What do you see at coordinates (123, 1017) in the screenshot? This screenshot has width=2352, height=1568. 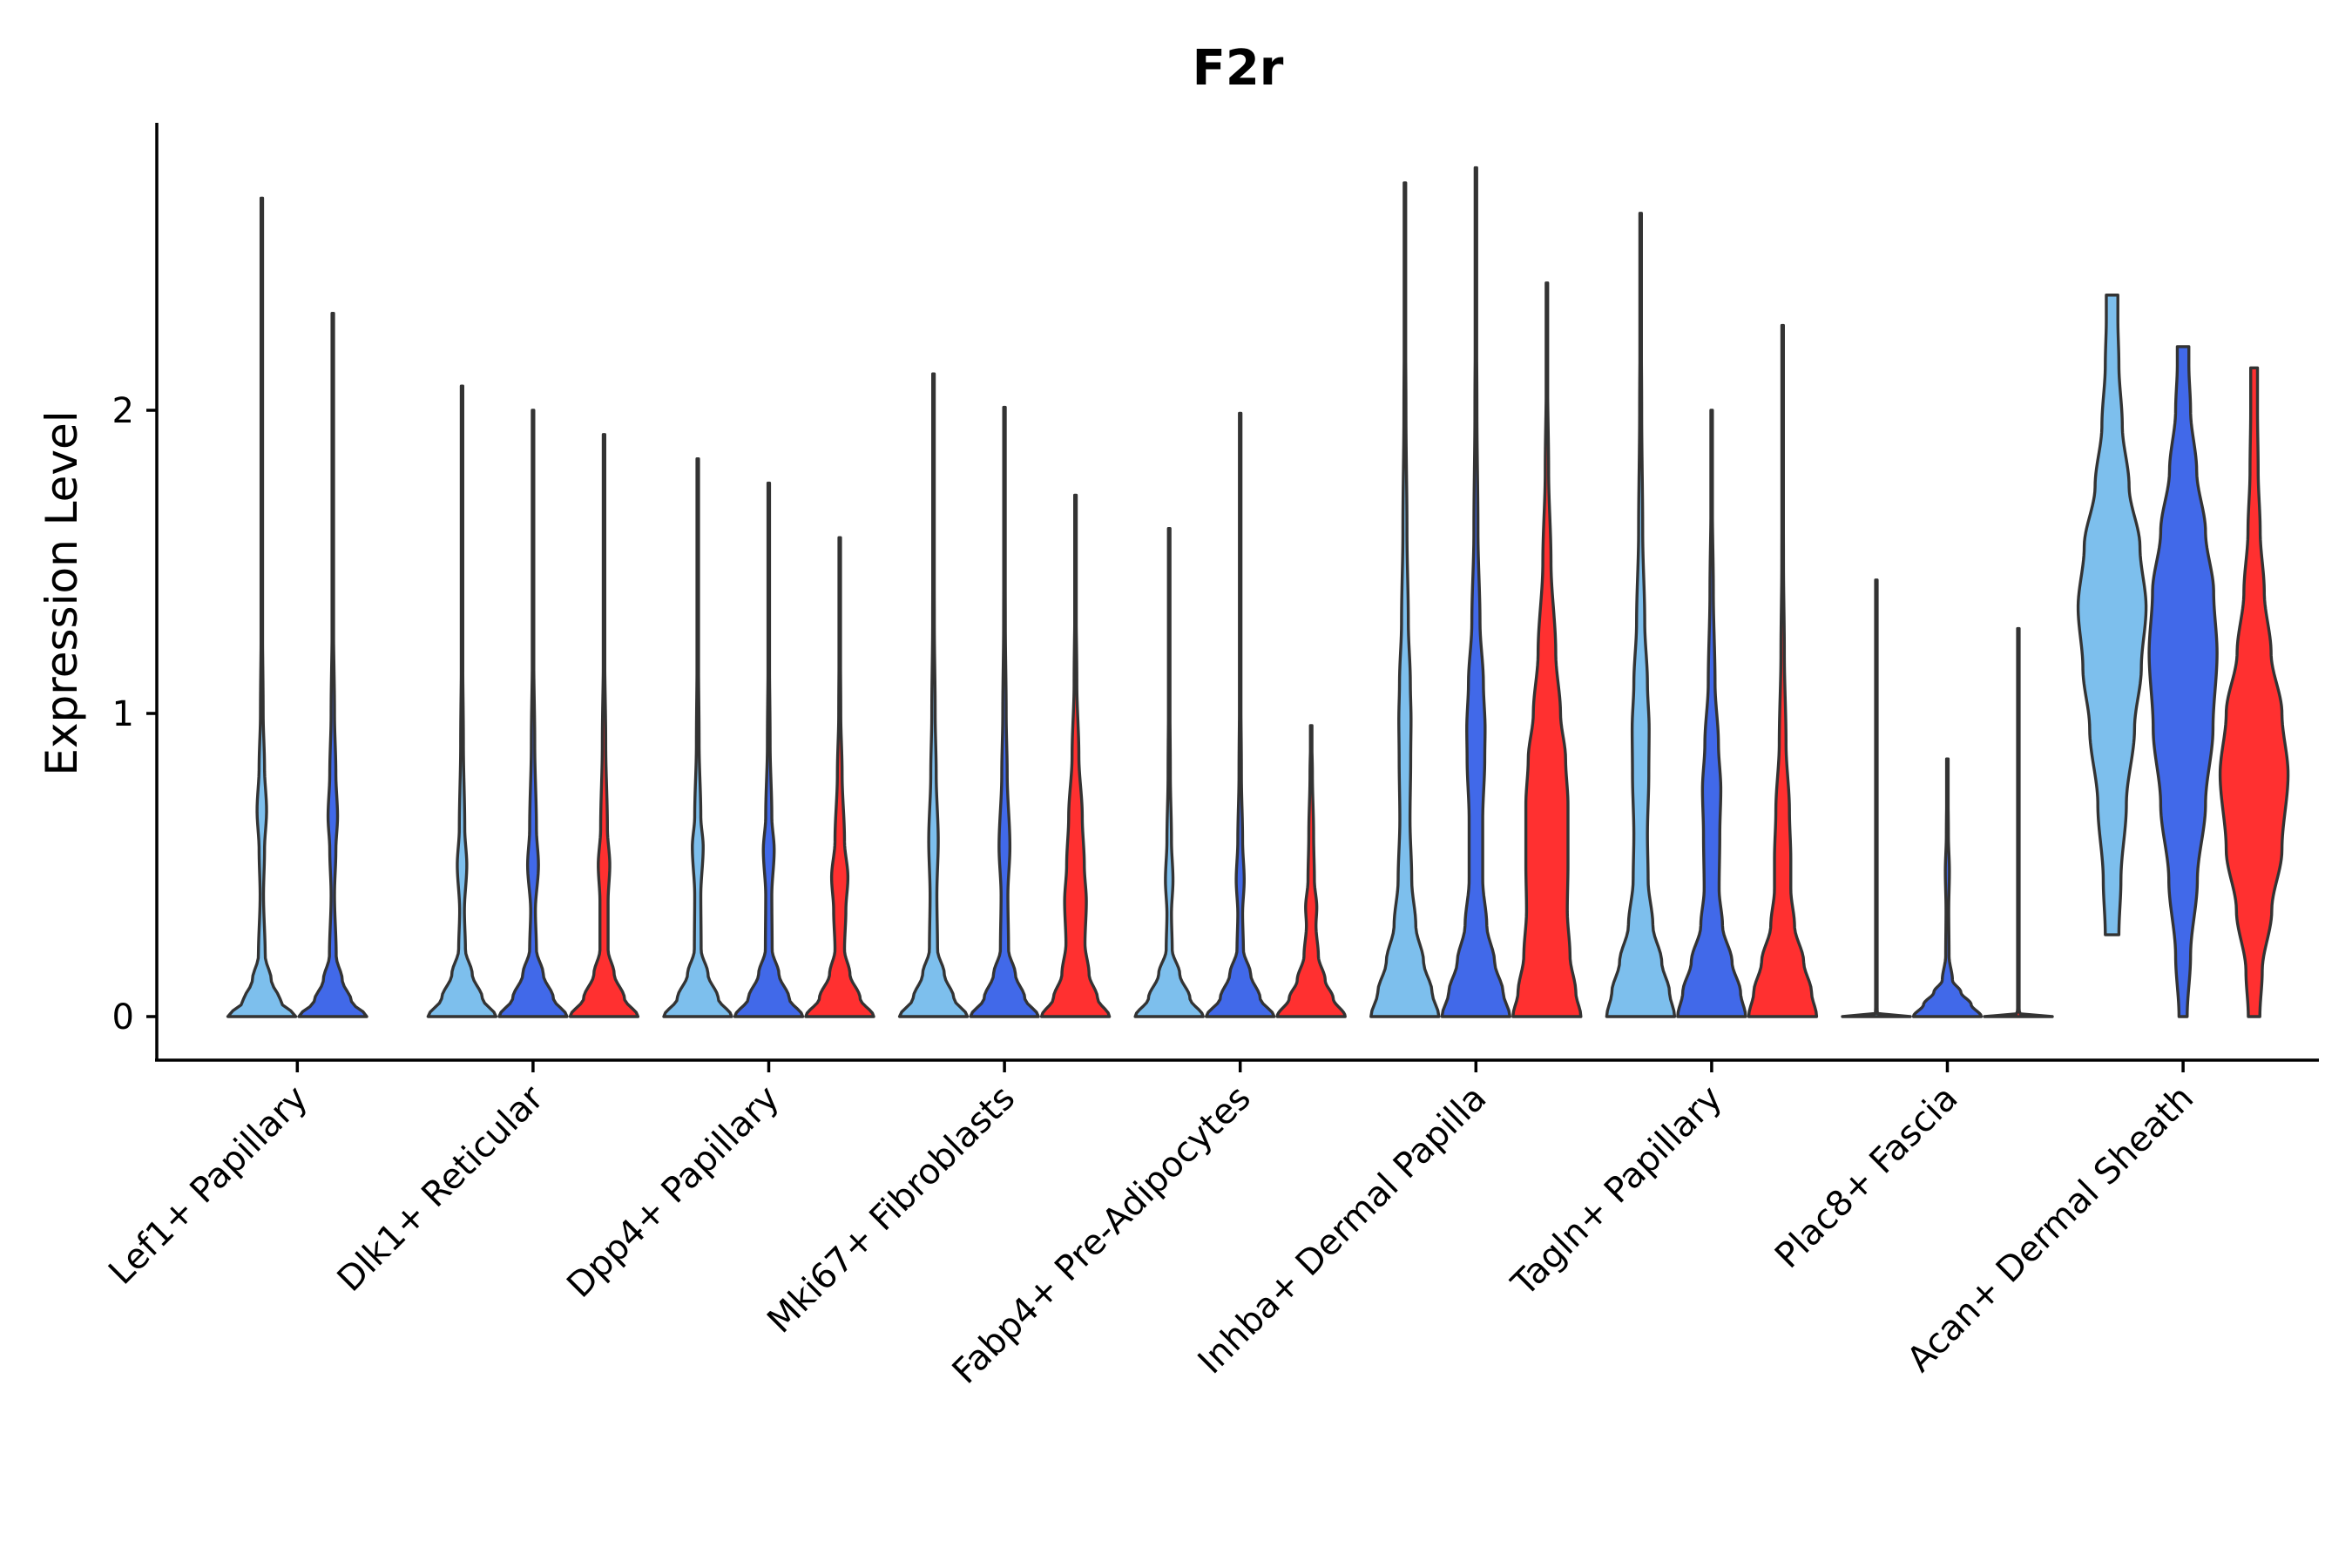 I see `y-tick-label: 0` at bounding box center [123, 1017].